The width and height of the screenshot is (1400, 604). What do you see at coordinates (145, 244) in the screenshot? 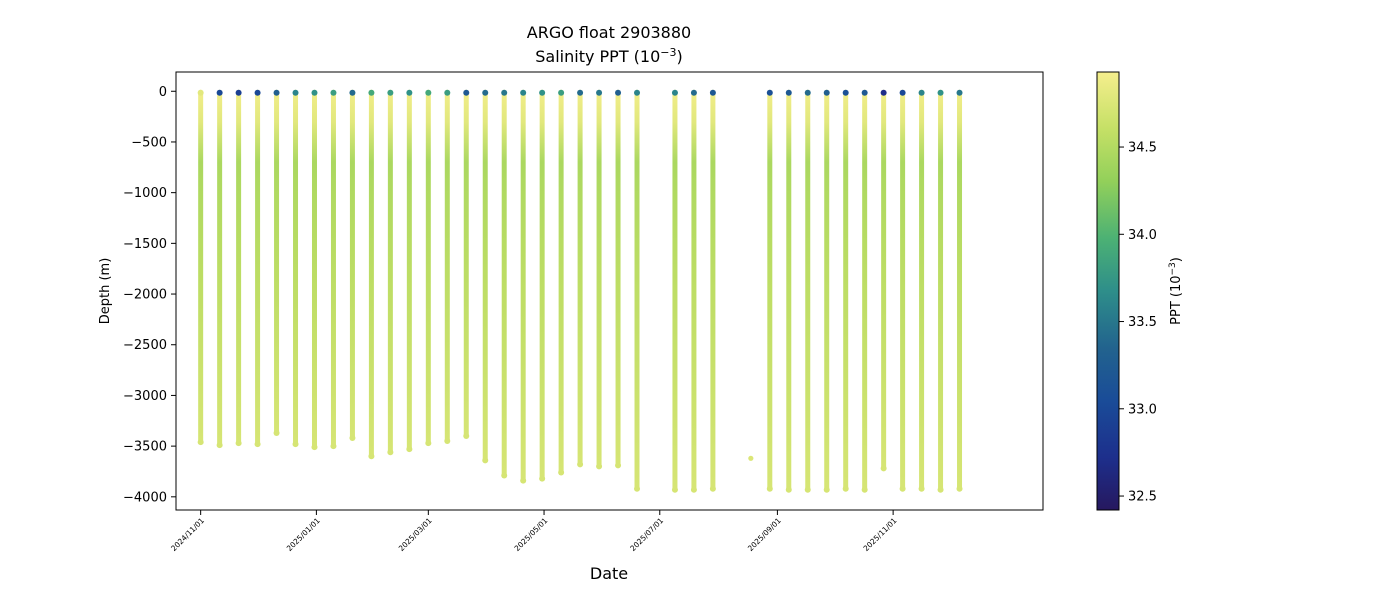
I see `y-tick-label: −1500` at bounding box center [145, 244].